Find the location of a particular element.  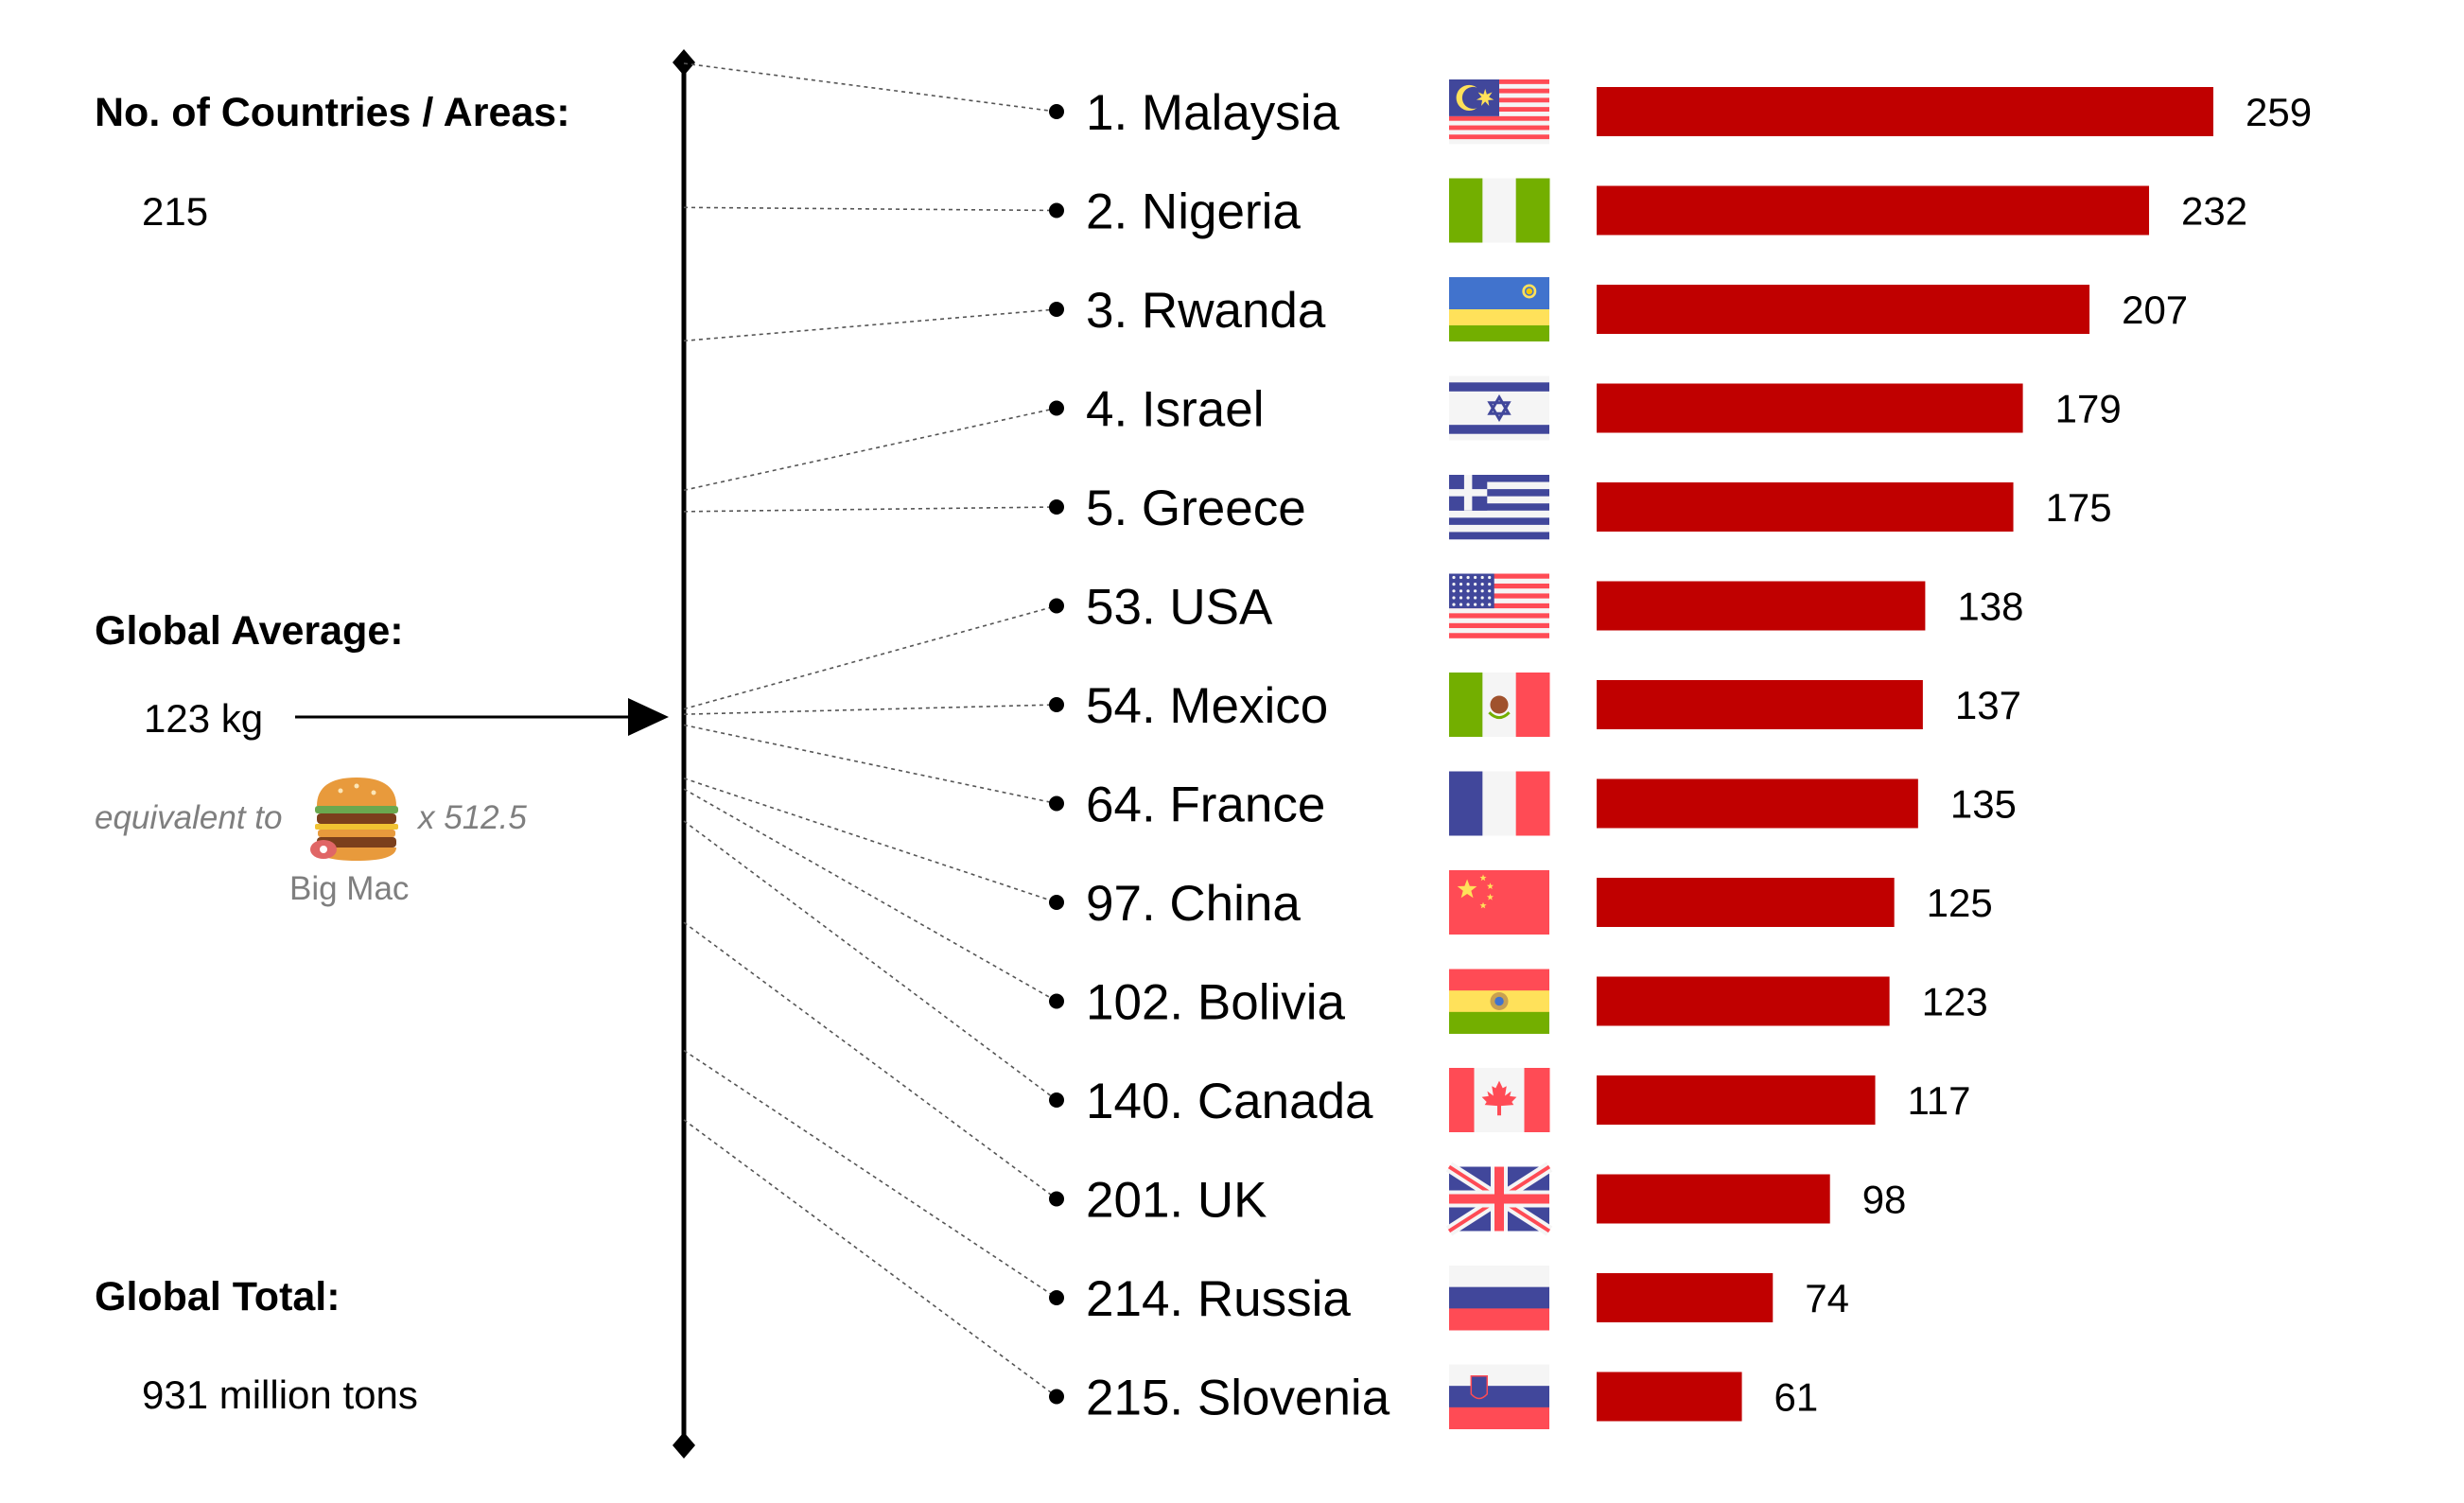

country-row: 201. UK 98 is located at coordinates (1478, 1199).